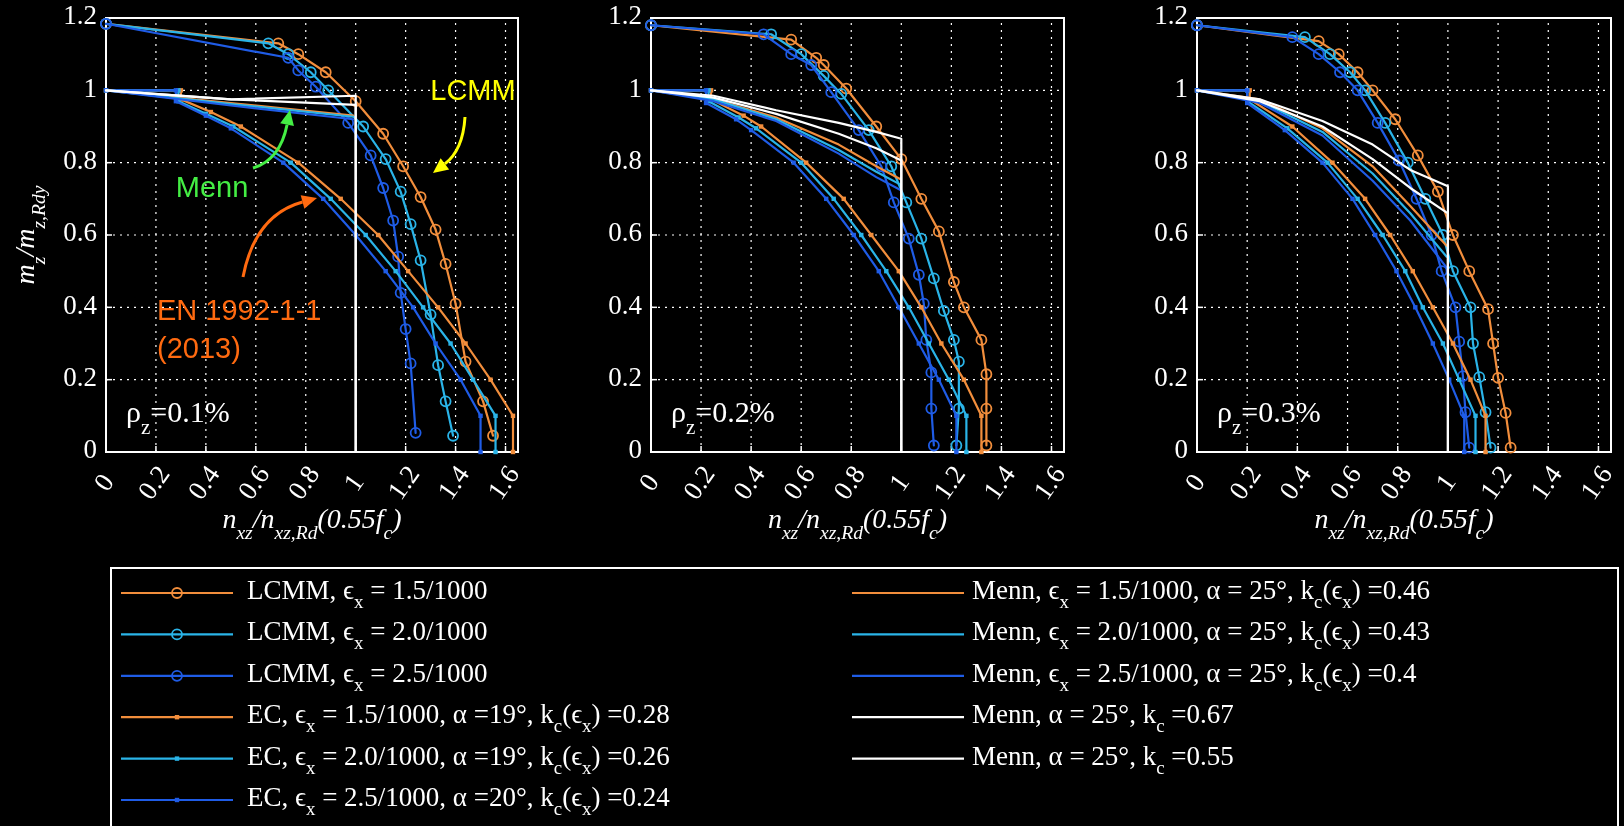  I want to click on legend-label: Menn, ϵ$_{x}$ = 1.5/1000, α = 25°, k$_{c}$(ϵ$_{x}$) =0.46, so click(1201, 593).